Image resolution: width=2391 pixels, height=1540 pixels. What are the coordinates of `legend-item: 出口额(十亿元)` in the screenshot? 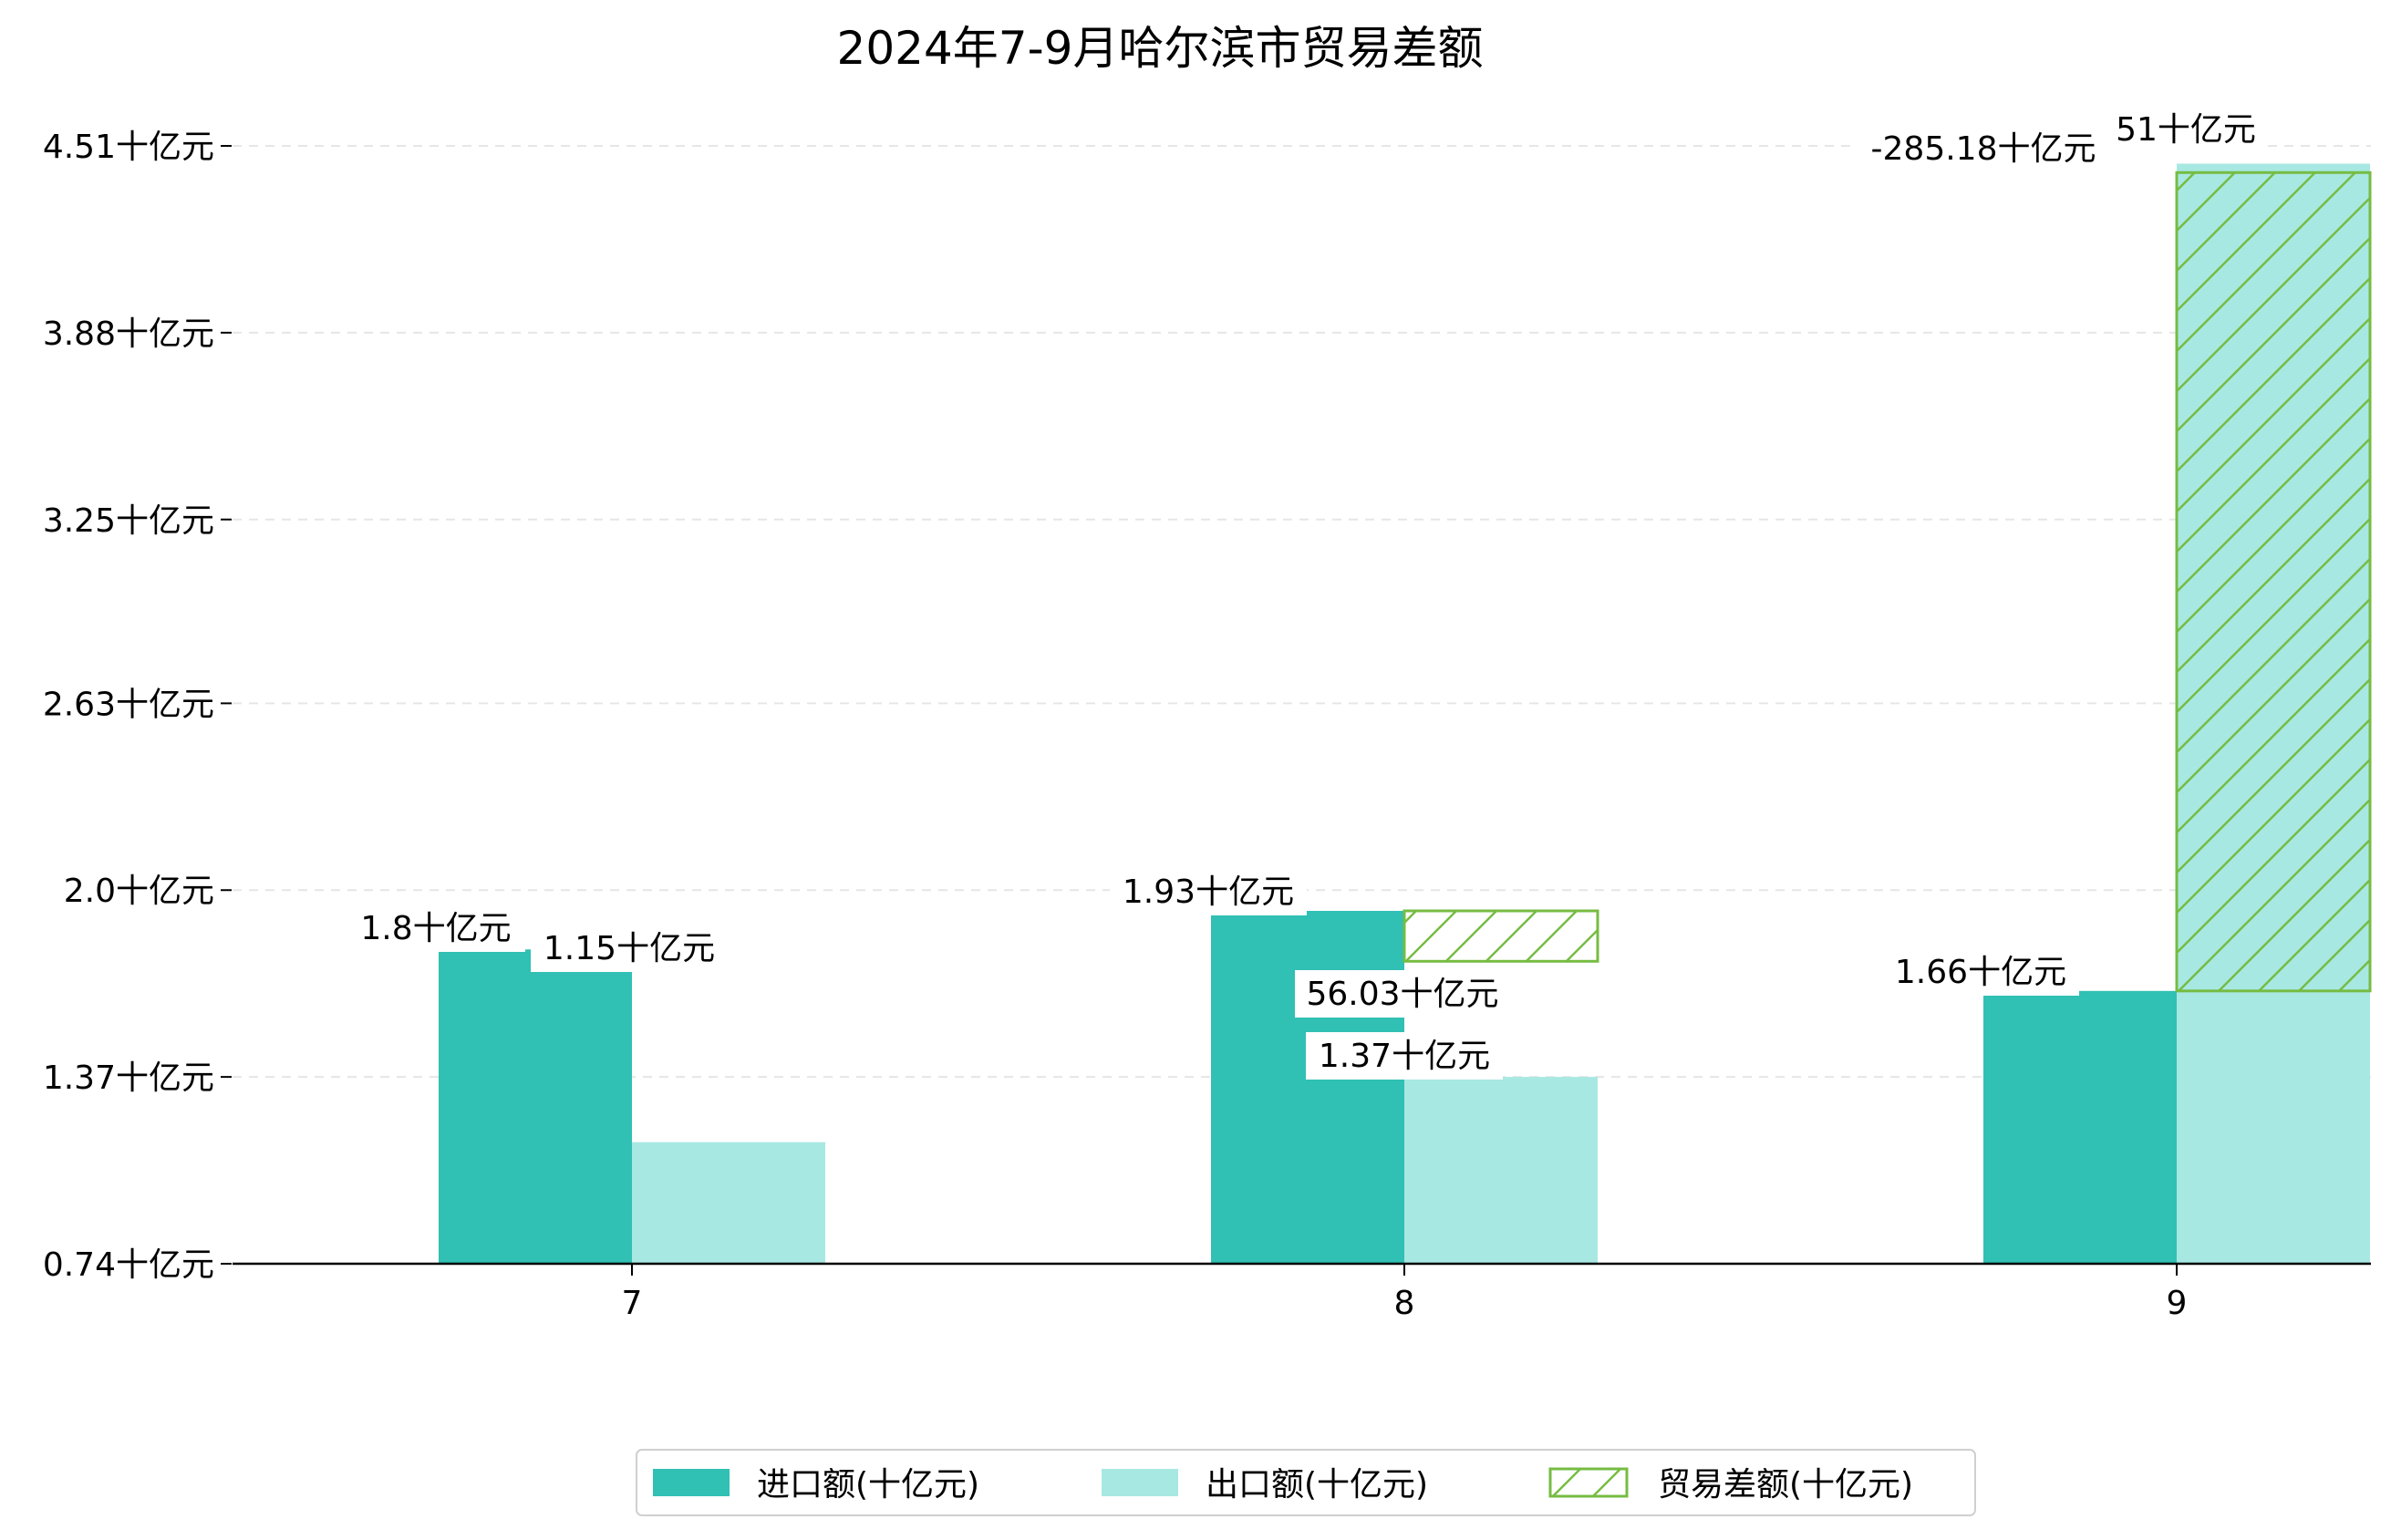 It's located at (1265, 1485).